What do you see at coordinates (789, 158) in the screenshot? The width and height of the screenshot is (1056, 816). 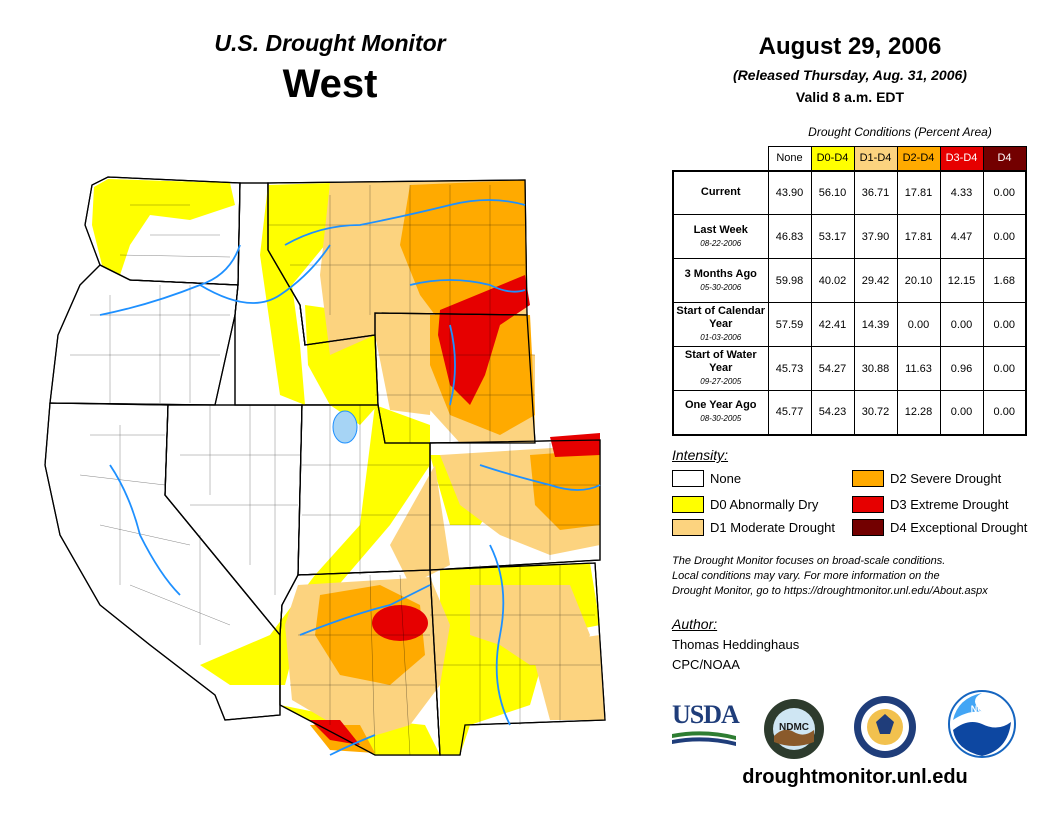 I see `col-header-none: None` at bounding box center [789, 158].